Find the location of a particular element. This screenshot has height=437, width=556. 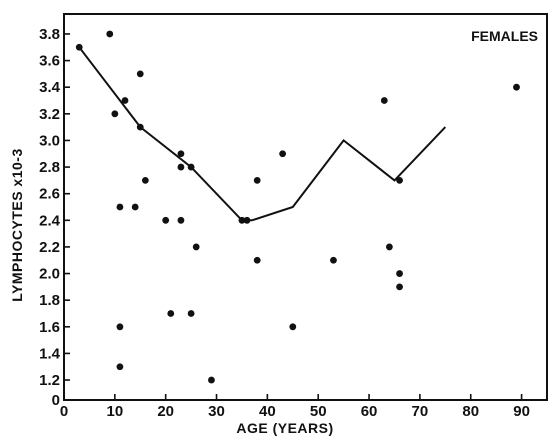

x-tick-label: 70 is located at coordinates (420, 411).